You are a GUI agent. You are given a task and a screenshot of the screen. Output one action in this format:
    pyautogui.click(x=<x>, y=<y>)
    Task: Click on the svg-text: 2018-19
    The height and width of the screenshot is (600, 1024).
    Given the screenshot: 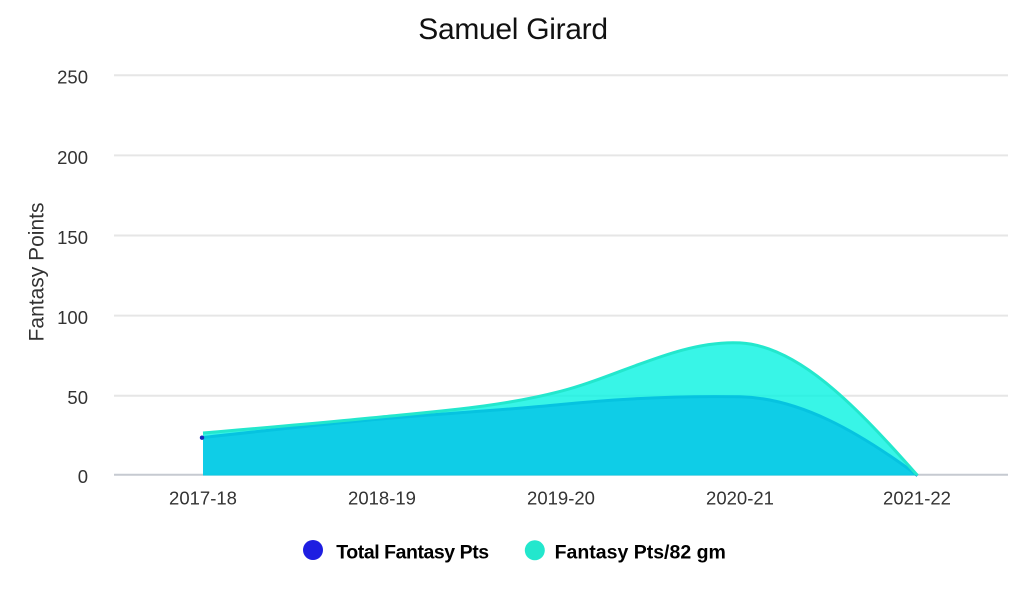 What is the action you would take?
    pyautogui.click(x=382, y=498)
    